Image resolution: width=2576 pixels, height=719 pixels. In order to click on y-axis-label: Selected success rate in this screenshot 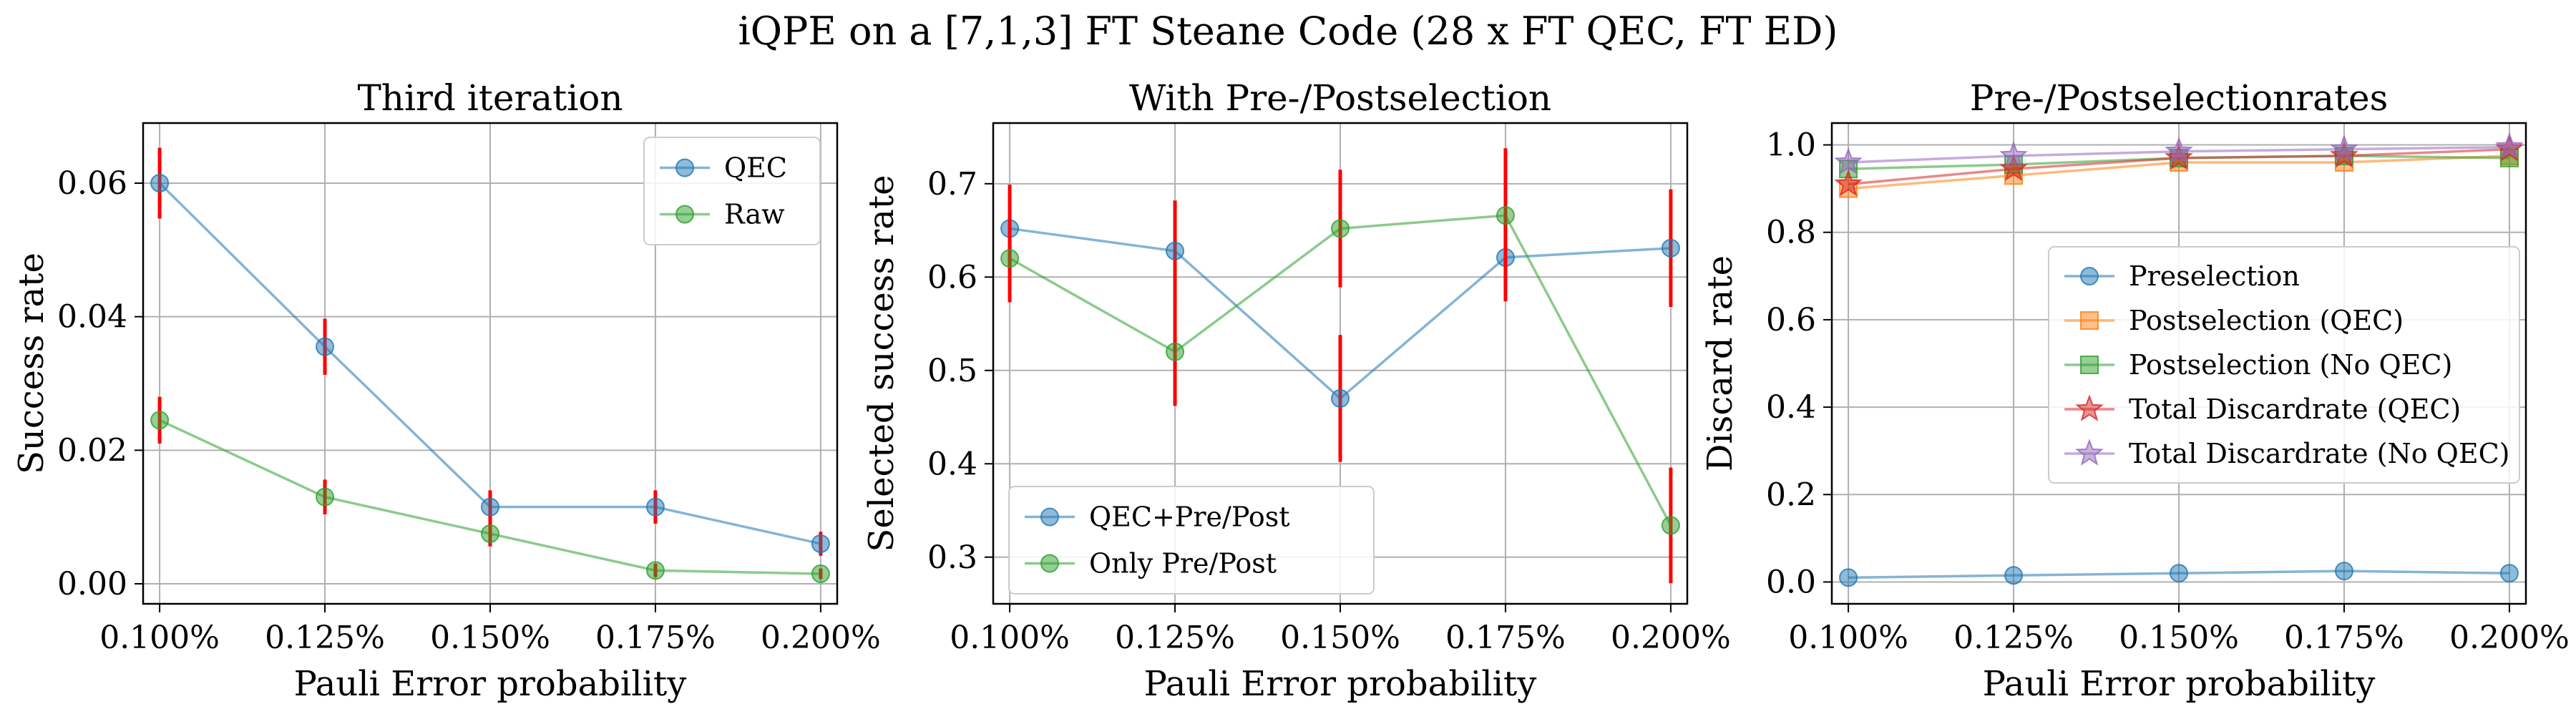, I will do `click(882, 363)`.